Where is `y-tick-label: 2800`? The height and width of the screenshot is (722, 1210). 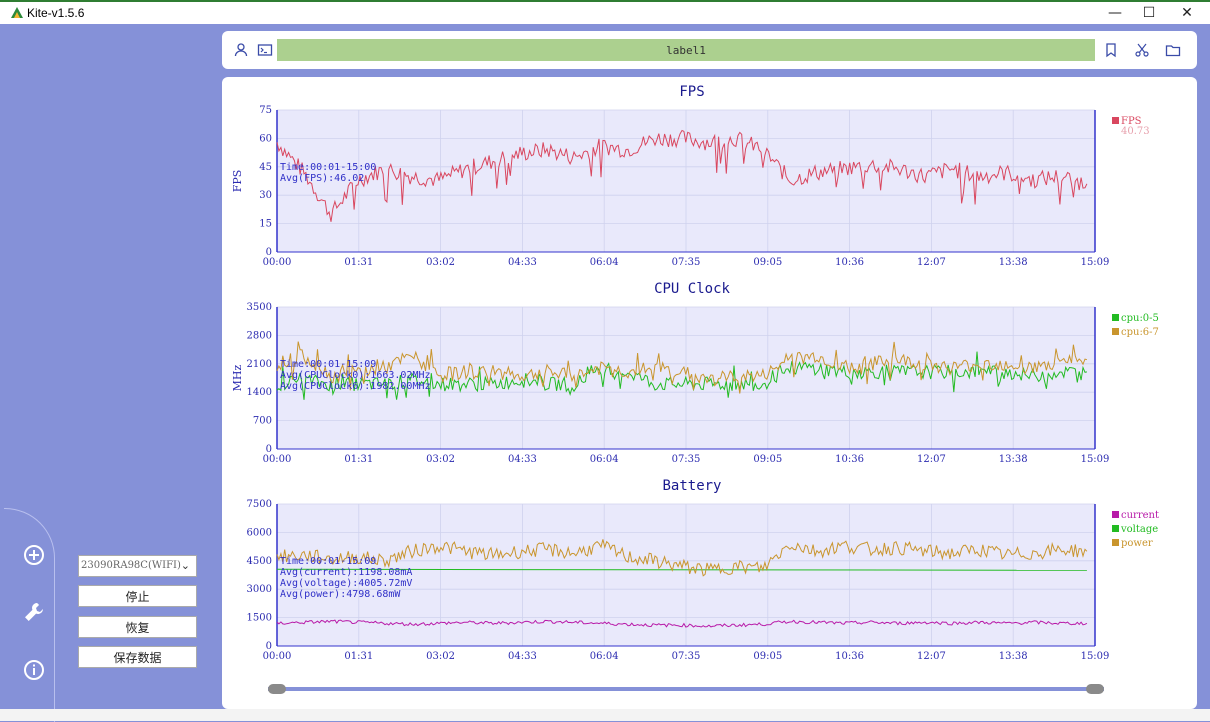 y-tick-label: 2800 is located at coordinates (259, 335).